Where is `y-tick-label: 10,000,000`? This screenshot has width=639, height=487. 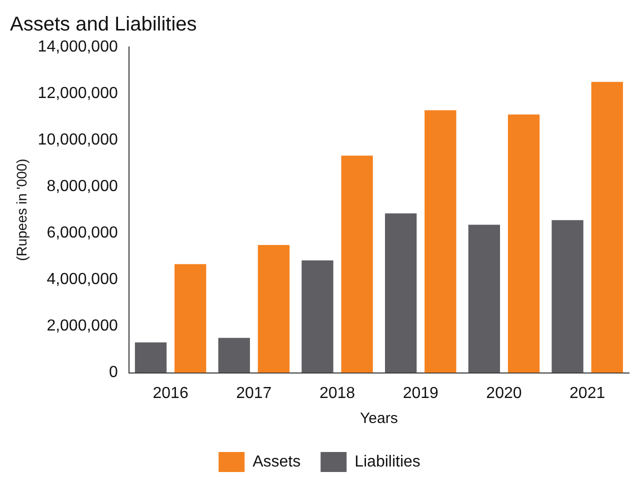
y-tick-label: 10,000,000 is located at coordinates (78, 139).